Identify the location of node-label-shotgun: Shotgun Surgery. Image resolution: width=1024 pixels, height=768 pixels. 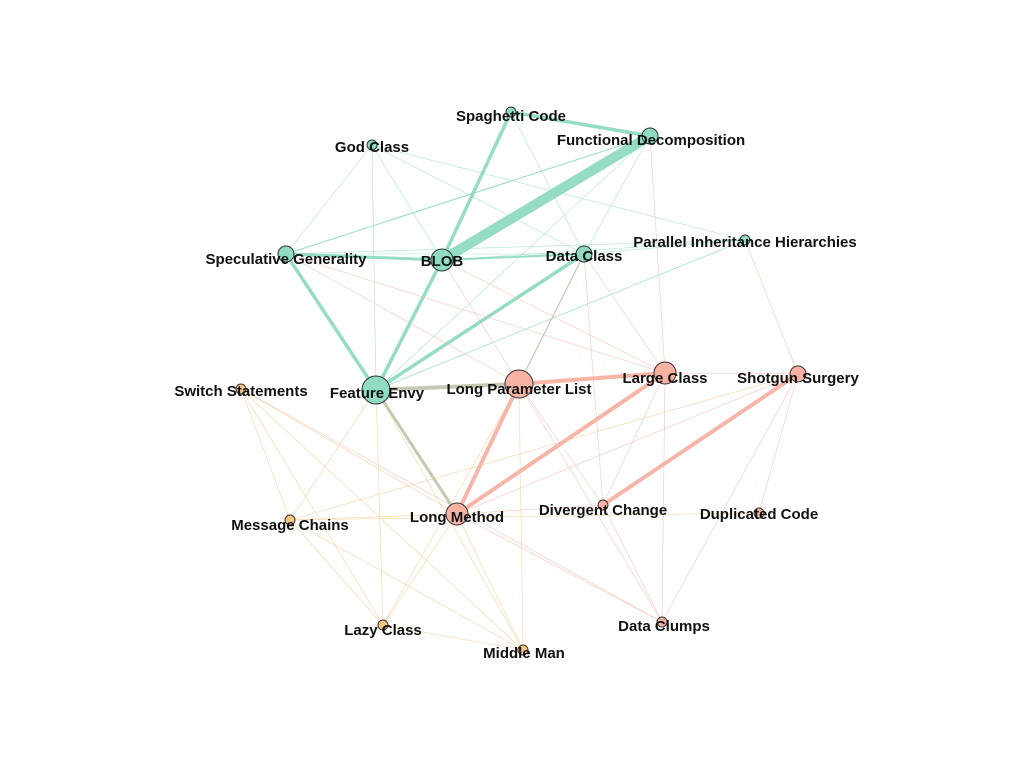
(798, 378).